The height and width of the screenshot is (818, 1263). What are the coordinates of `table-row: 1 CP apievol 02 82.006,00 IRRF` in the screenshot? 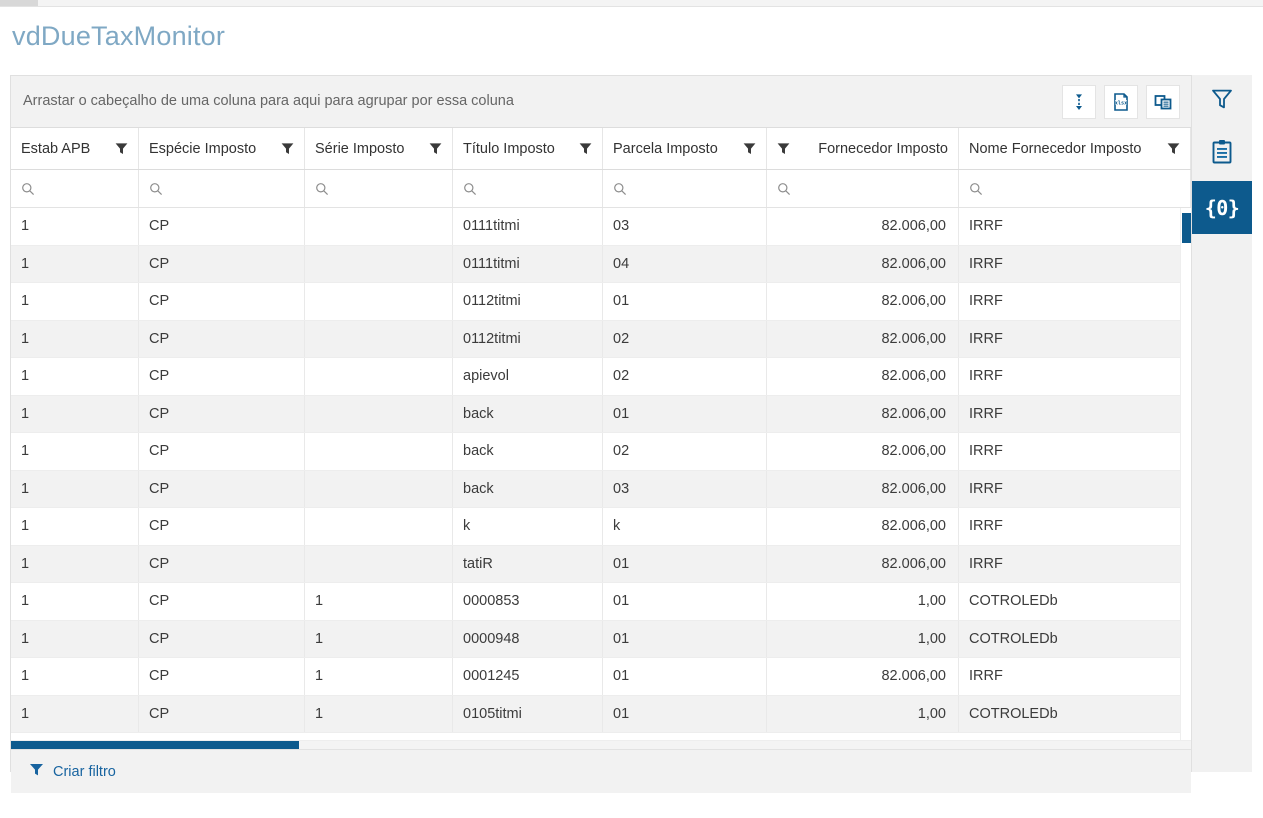 It's located at (601, 377).